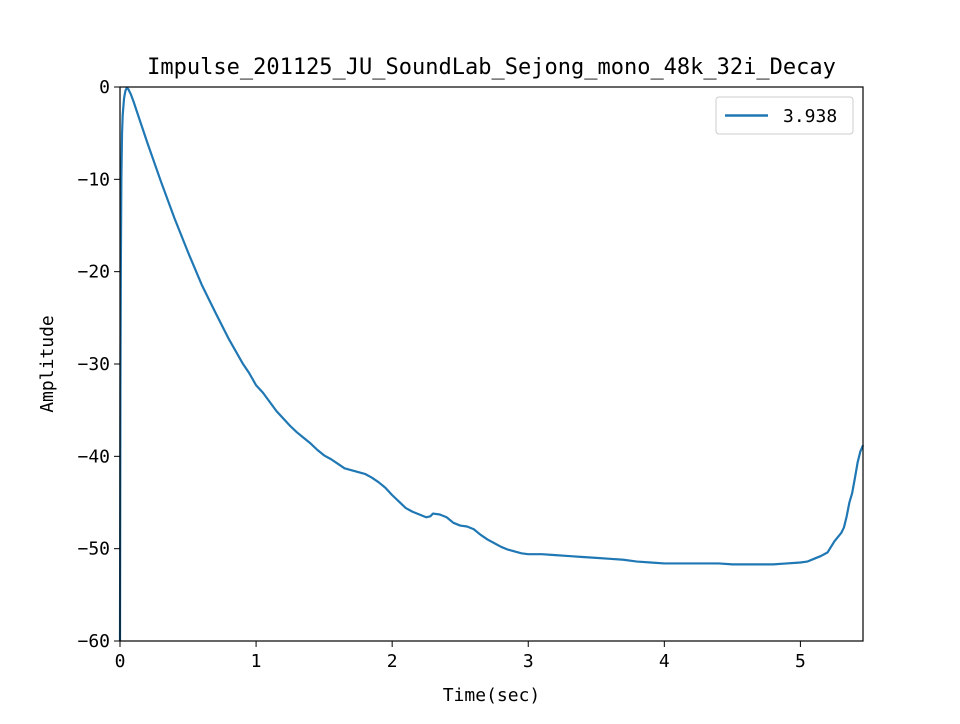  I want to click on x-axis-label: Time(sec), so click(492, 695).